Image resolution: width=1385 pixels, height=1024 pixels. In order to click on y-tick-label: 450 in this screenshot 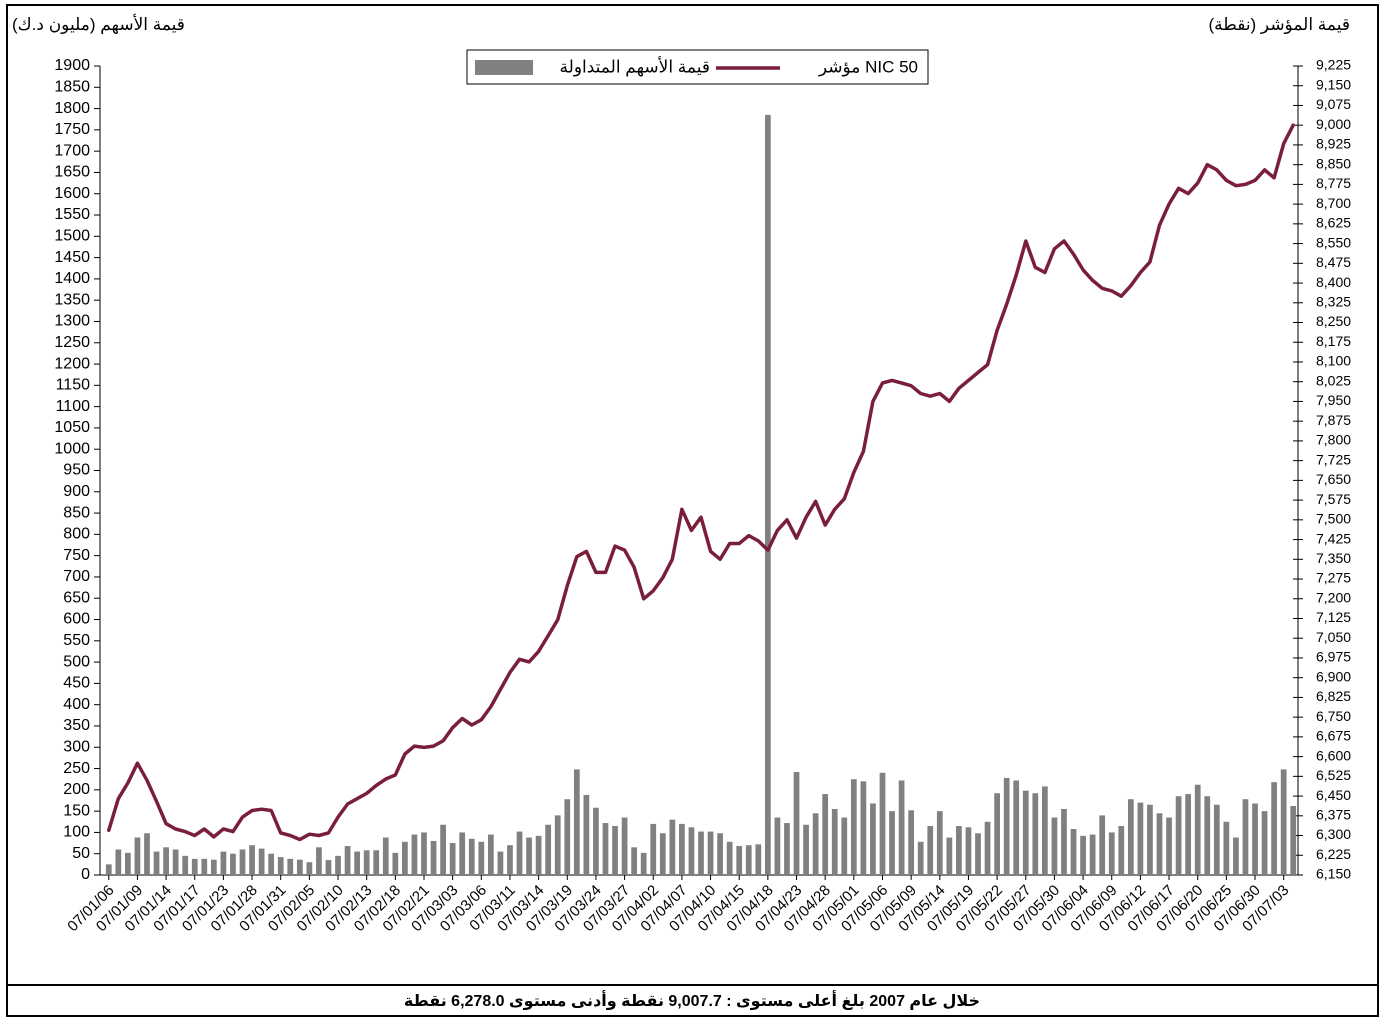, I will do `click(76, 683)`.